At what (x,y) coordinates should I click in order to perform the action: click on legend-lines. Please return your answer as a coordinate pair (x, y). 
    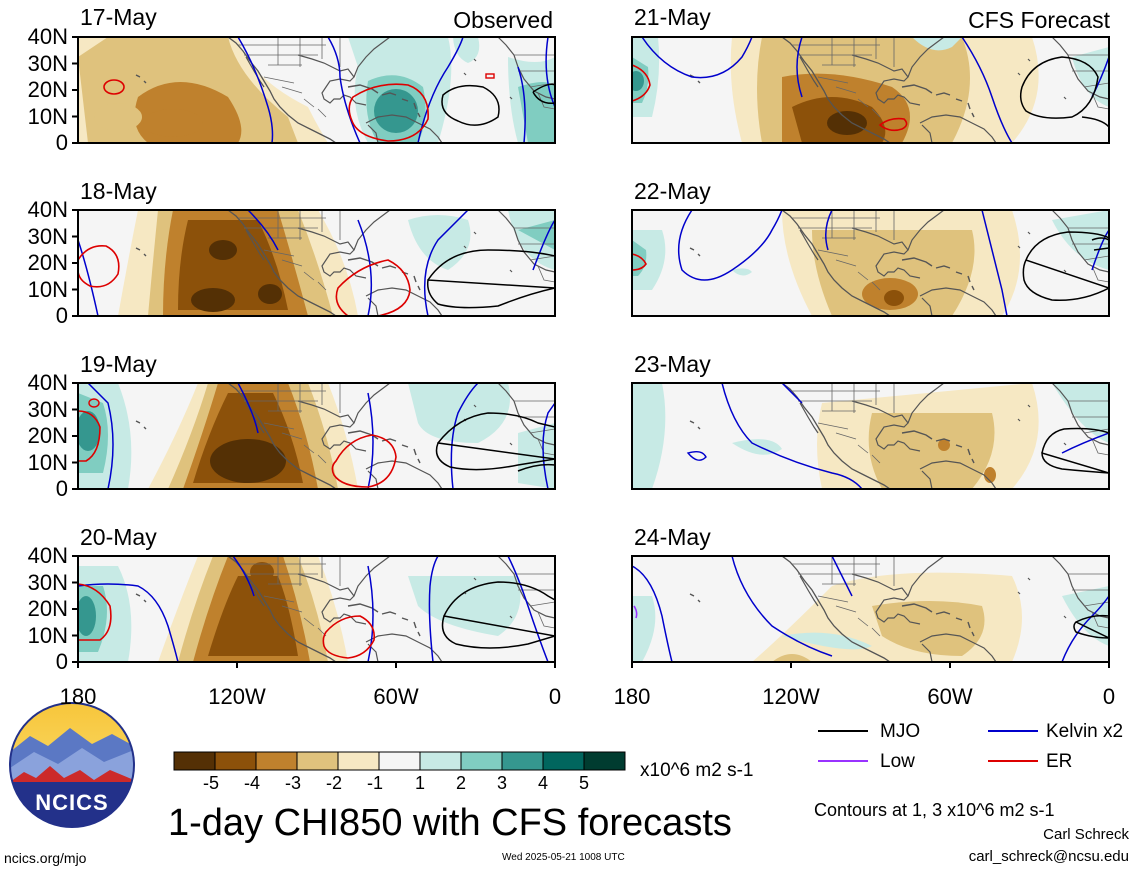
    Looking at the image, I should click on (928, 746).